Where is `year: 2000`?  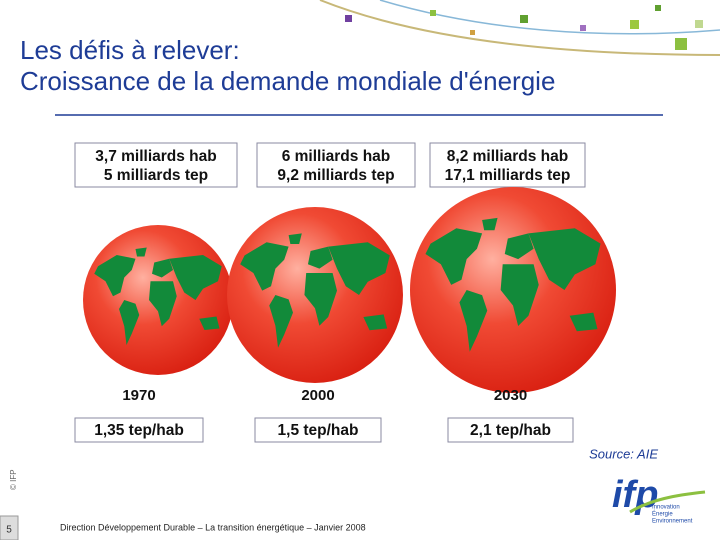 year: 2000 is located at coordinates (317, 395).